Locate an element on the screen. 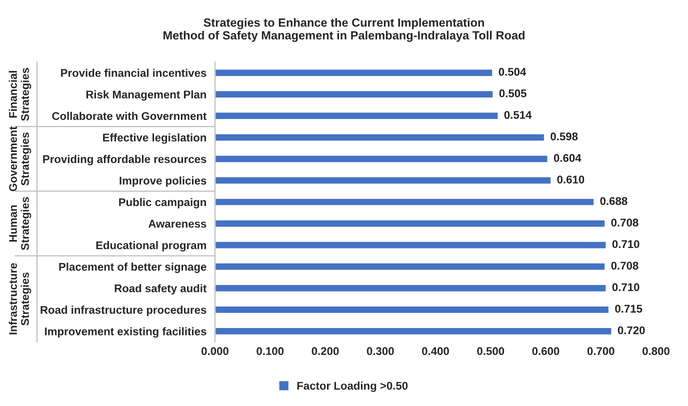 The height and width of the screenshot is (406, 688). y-tick-label: Effective legislation is located at coordinates (154, 138).